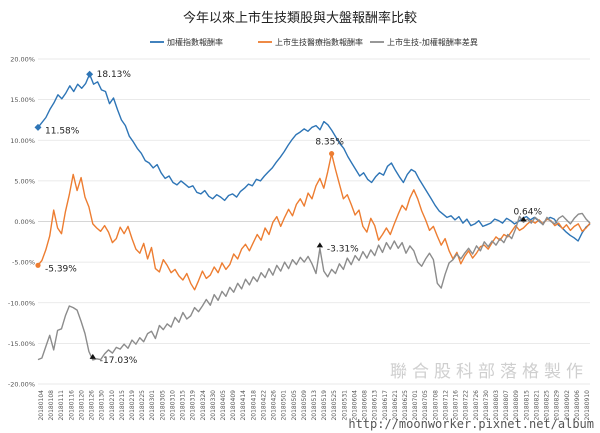 The height and width of the screenshot is (433, 600). What do you see at coordinates (243, 405) in the screenshot?
I see `x-tick-label: 20180414` at bounding box center [243, 405].